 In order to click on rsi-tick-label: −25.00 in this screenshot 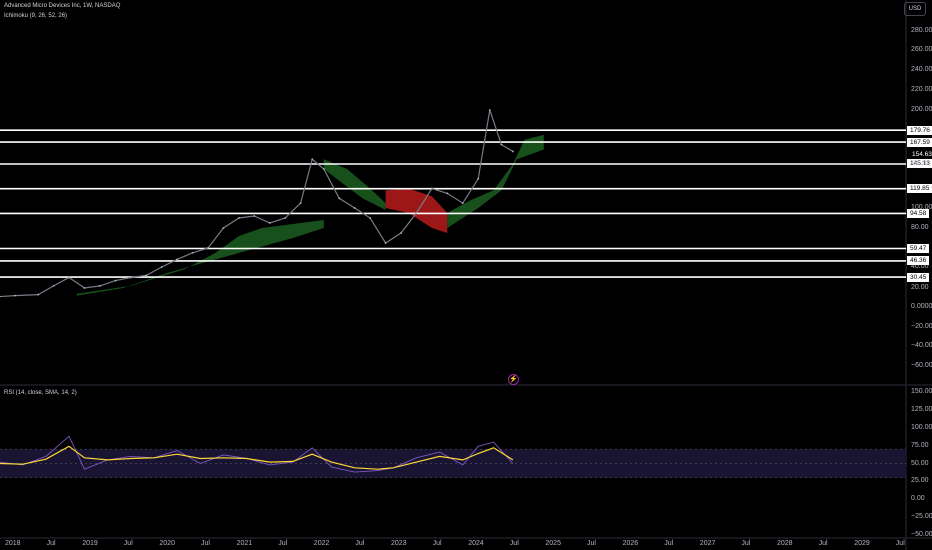, I will do `click(921, 517)`.